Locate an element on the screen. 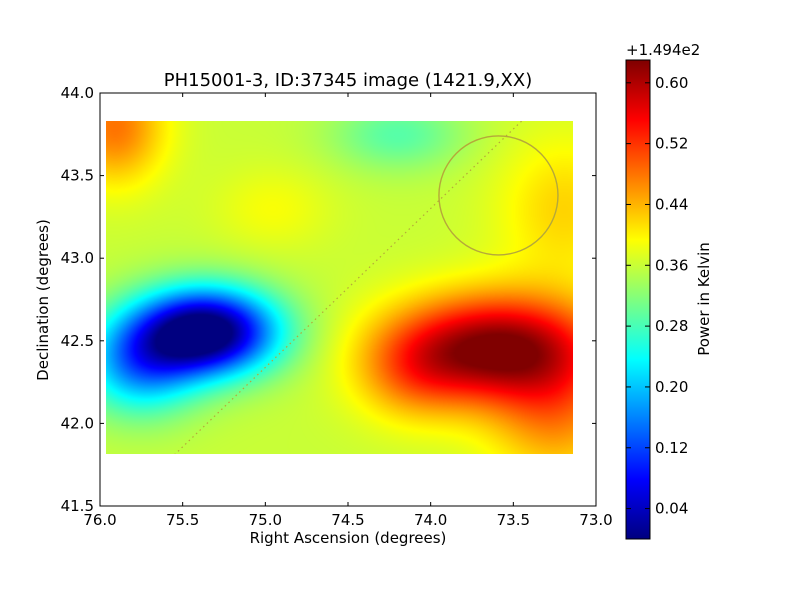 The width and height of the screenshot is (800, 600). colorbar-tick-label: 0.20 is located at coordinates (671, 387).